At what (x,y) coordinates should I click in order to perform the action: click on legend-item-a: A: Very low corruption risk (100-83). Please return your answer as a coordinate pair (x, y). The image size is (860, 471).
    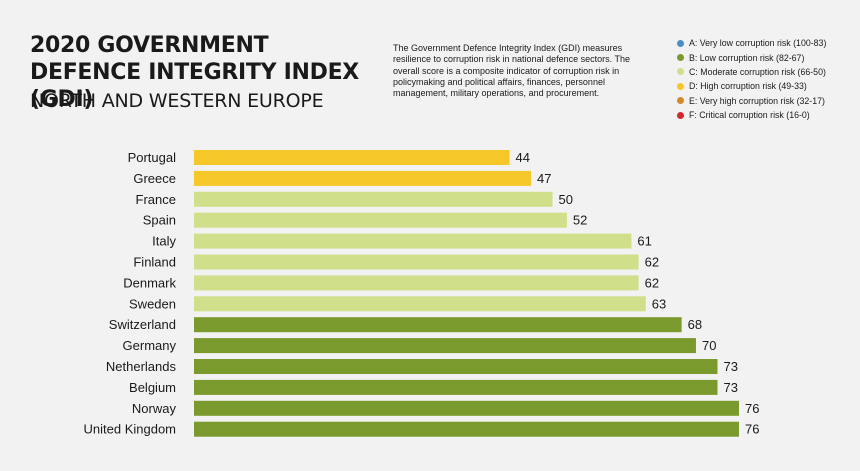
    Looking at the image, I should click on (751, 43).